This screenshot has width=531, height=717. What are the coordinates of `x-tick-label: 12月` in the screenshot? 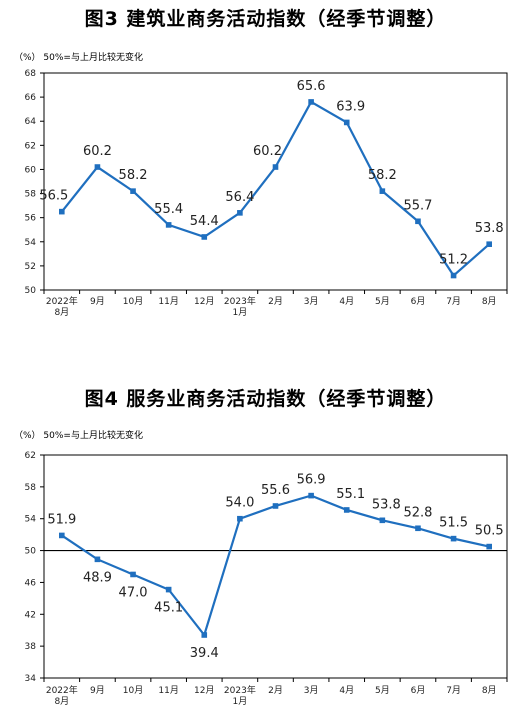 It's located at (204, 690).